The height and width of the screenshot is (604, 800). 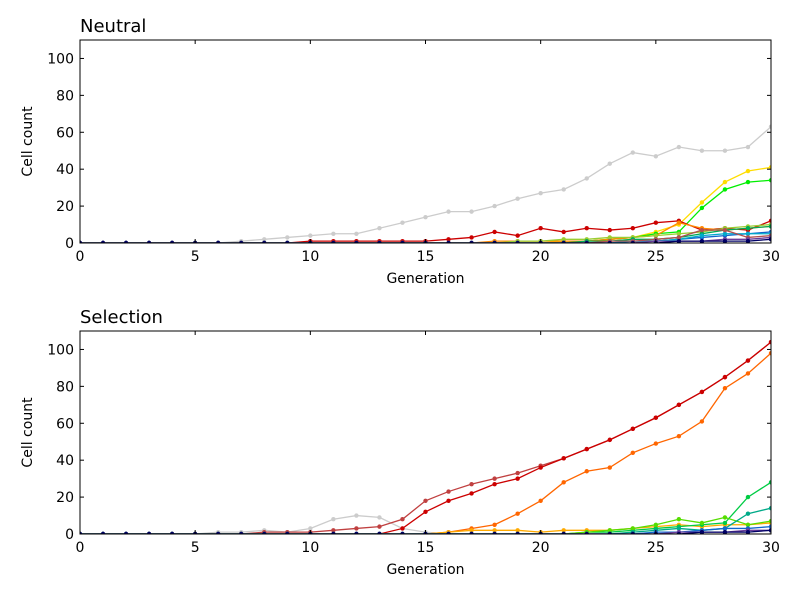 I want to click on x-tick-label: 0, so click(x=80, y=548).